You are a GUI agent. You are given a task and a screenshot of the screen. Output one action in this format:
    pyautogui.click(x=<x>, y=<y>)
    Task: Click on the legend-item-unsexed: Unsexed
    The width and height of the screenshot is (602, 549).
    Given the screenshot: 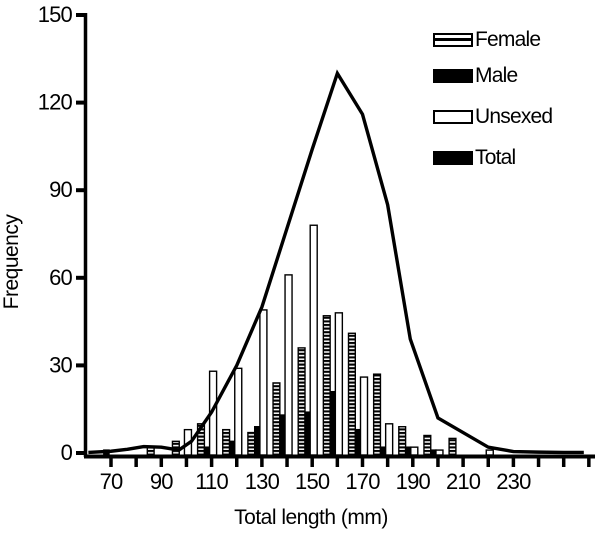 What is the action you would take?
    pyautogui.click(x=493, y=116)
    